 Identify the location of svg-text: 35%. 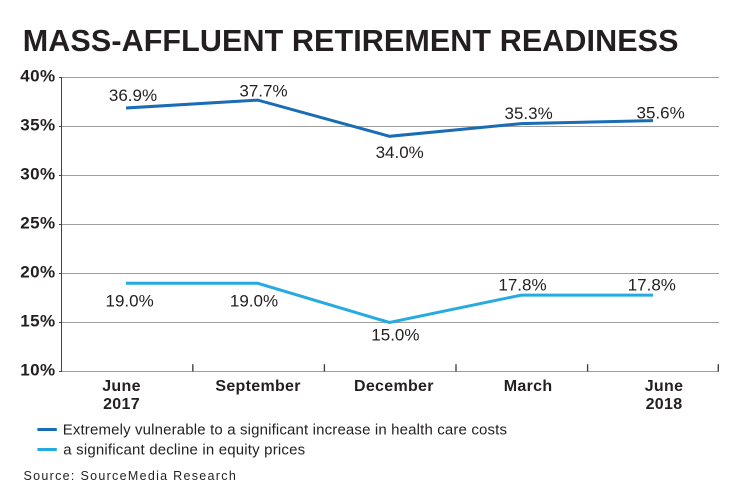
(37, 125).